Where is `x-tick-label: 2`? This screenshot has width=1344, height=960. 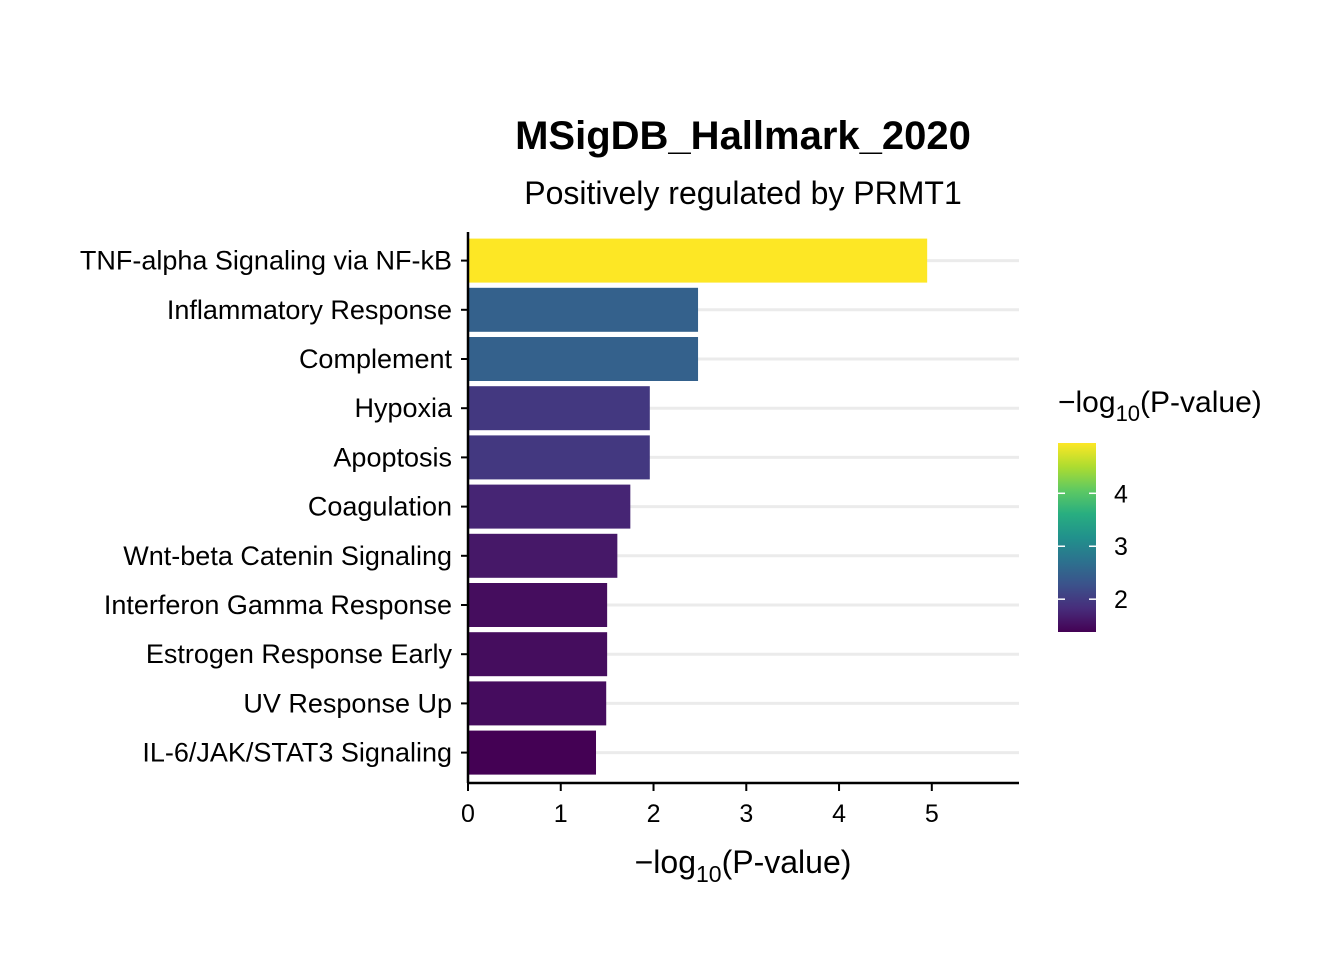 x-tick-label: 2 is located at coordinates (654, 814).